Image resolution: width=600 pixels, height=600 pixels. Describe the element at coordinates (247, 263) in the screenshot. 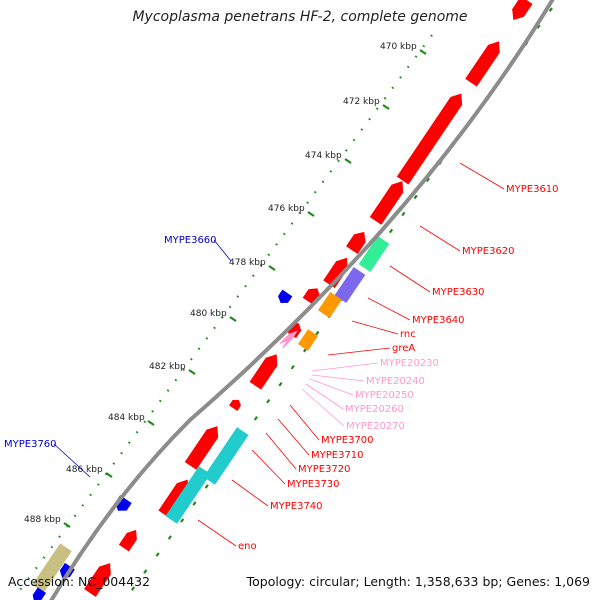

I see `tick-label: 478 kbp` at that location.